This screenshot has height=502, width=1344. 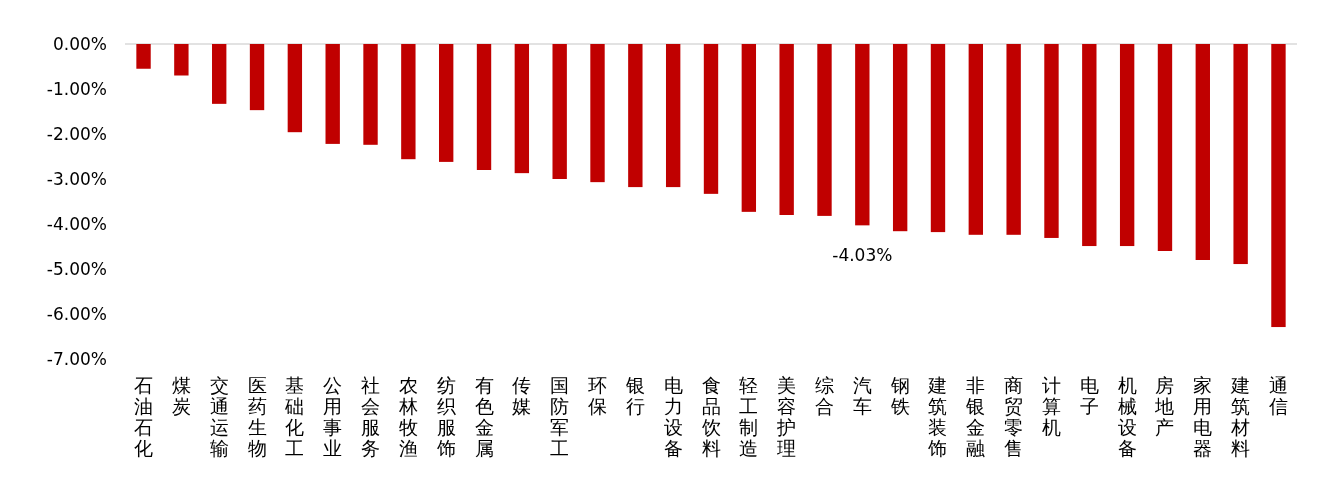 What do you see at coordinates (219, 416) in the screenshot?
I see `x-tick-label: 交通运输` at bounding box center [219, 416].